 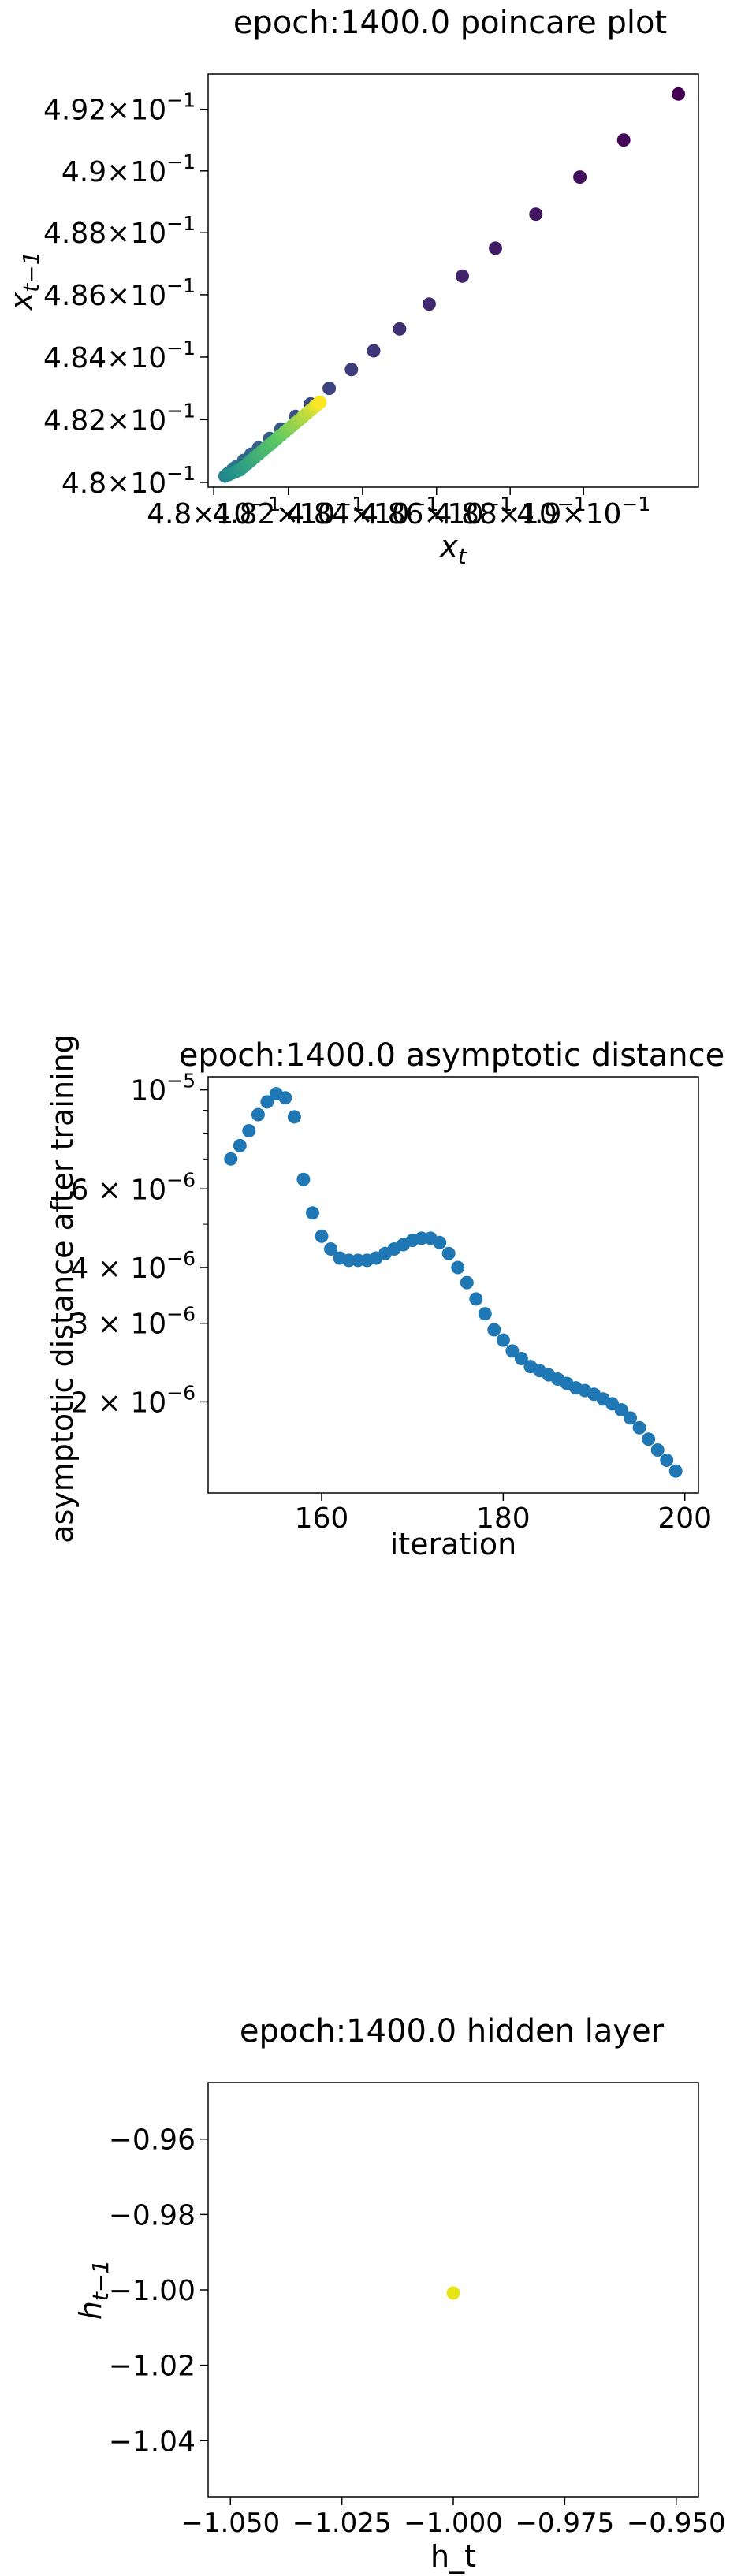 I want to click on y-tick-label: 4.9×10⁻¹, so click(x=129, y=169).